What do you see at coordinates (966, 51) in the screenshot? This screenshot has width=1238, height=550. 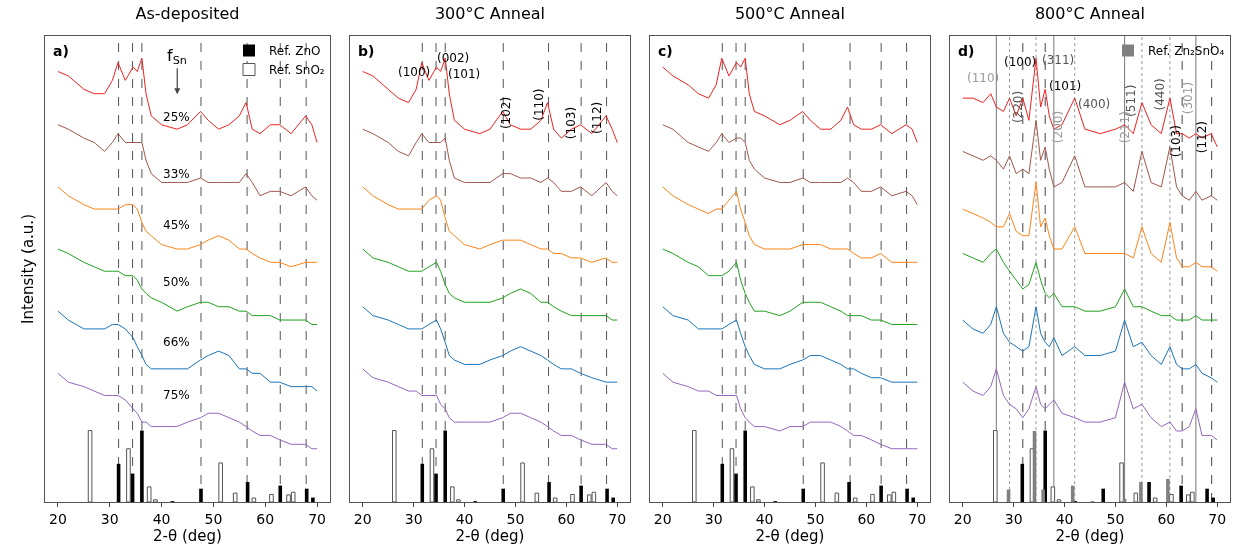 I see `annotation: d)` at bounding box center [966, 51].